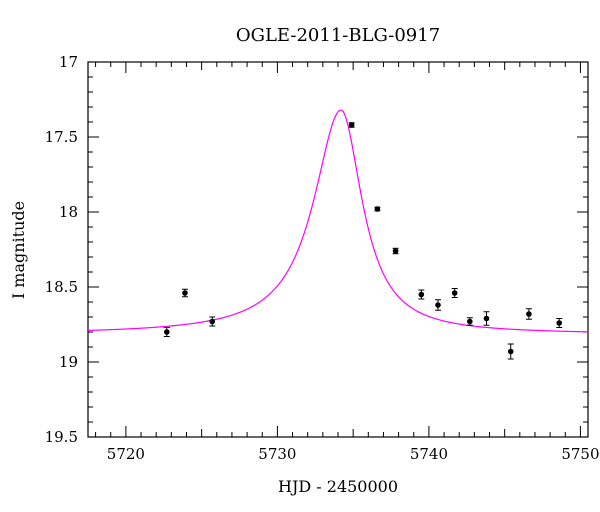  What do you see at coordinates (68, 362) in the screenshot?
I see `y-tick-label: 19` at bounding box center [68, 362].